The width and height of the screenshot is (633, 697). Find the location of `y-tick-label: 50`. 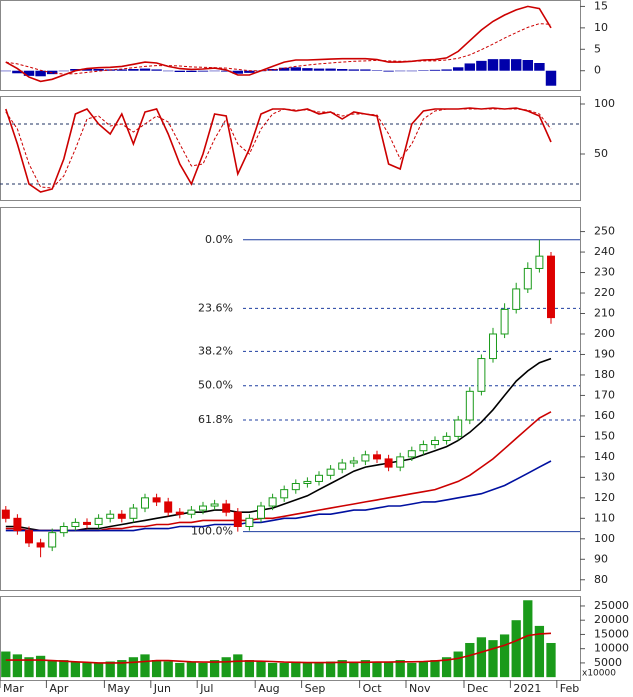

y-tick-label: 50 is located at coordinates (601, 153).